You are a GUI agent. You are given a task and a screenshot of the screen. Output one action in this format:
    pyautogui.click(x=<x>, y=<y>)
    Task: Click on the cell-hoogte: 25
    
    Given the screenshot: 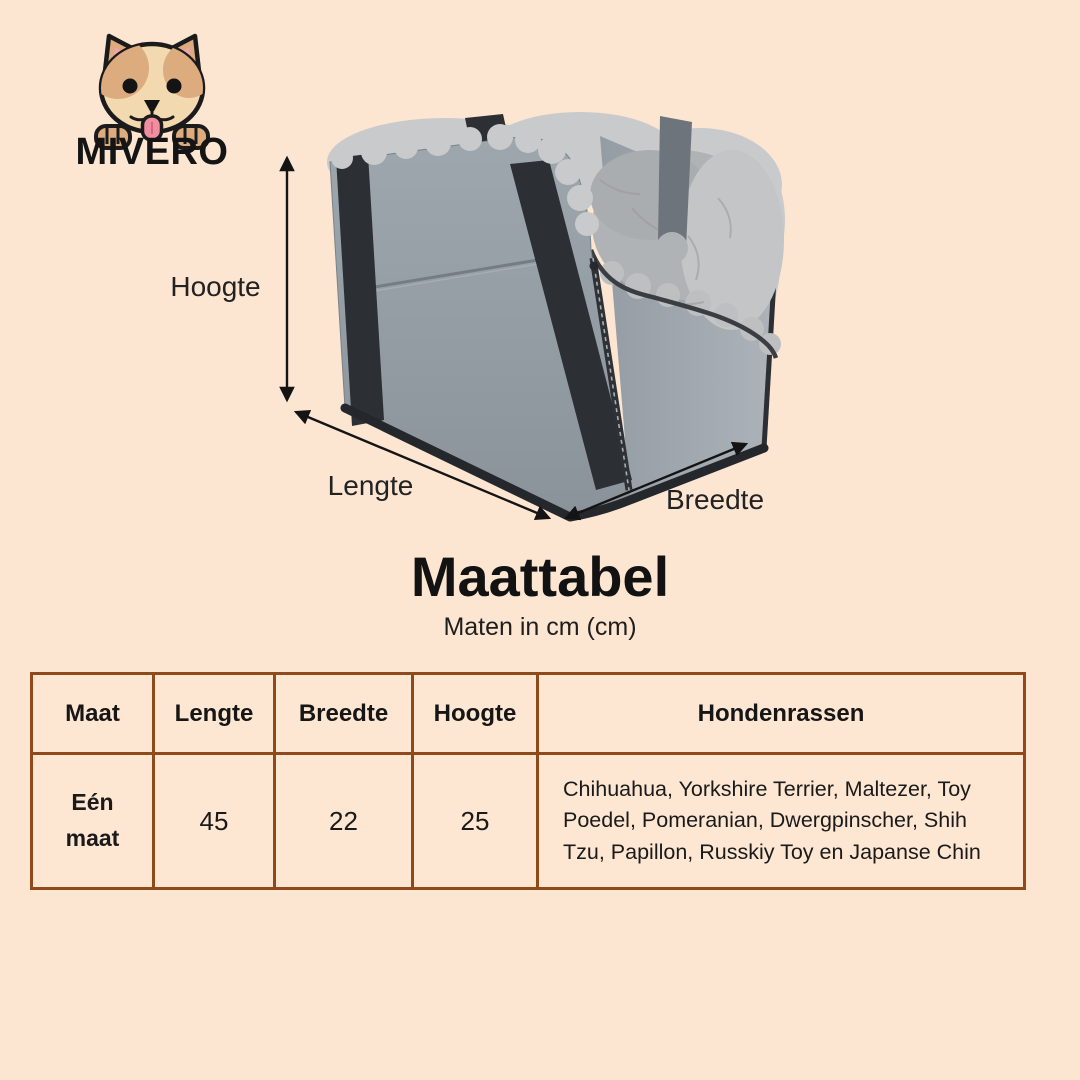 What is the action you would take?
    pyautogui.click(x=475, y=821)
    